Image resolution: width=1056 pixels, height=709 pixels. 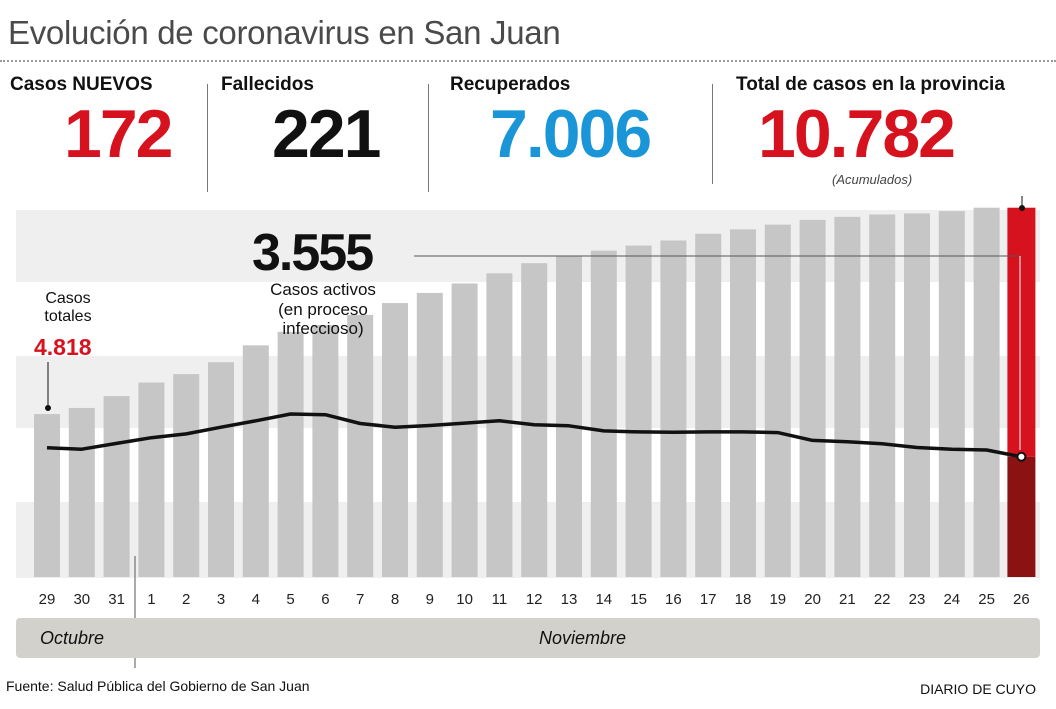 I want to click on x-tick-label: 21, so click(x=847, y=599).